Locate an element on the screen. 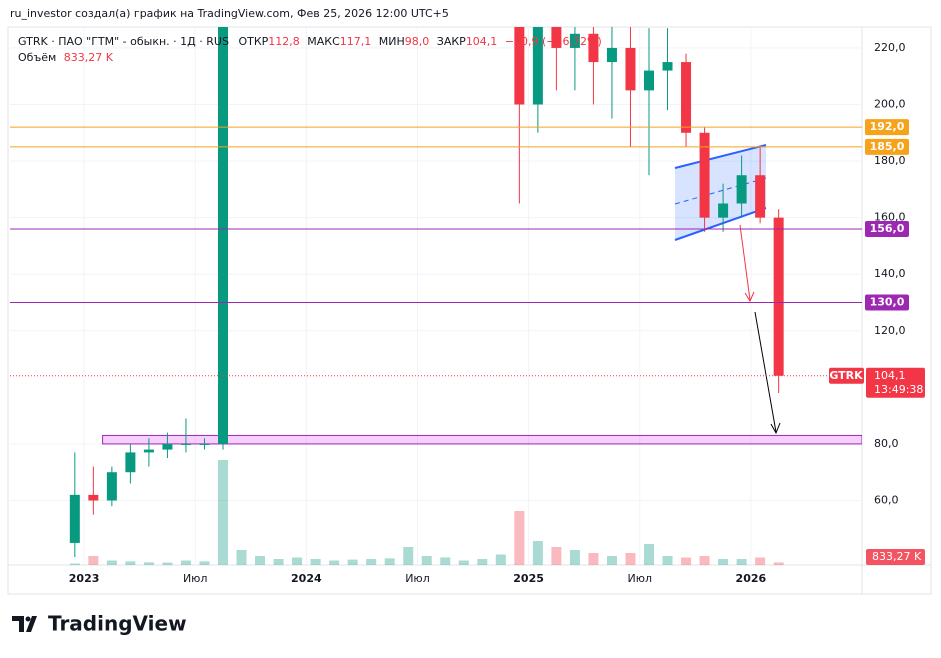 The width and height of the screenshot is (941, 658). low: 98,0 is located at coordinates (417, 41).